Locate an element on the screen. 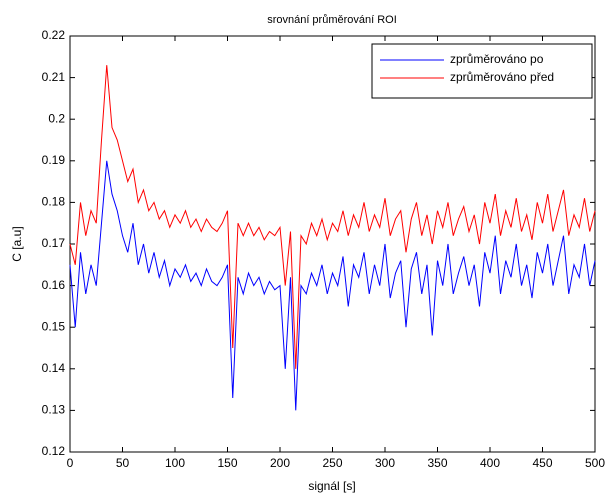 Image resolution: width=613 pixels, height=499 pixels. y-tick-label: 0.17 is located at coordinates (54, 243).